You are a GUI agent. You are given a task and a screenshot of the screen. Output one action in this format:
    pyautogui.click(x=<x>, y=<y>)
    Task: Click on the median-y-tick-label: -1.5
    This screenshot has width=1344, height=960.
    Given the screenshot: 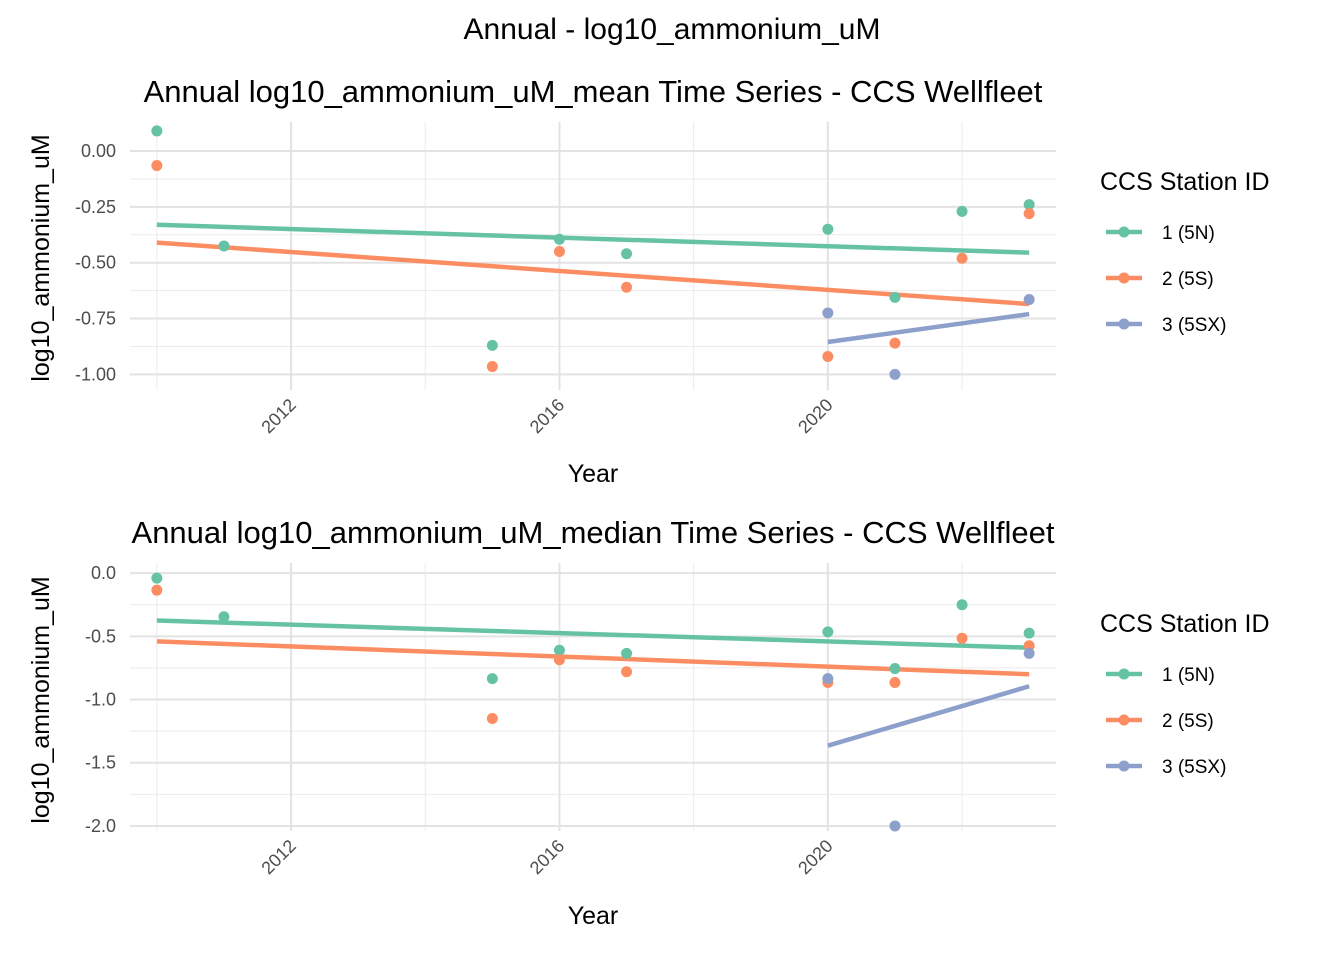 What is the action you would take?
    pyautogui.click(x=100, y=763)
    